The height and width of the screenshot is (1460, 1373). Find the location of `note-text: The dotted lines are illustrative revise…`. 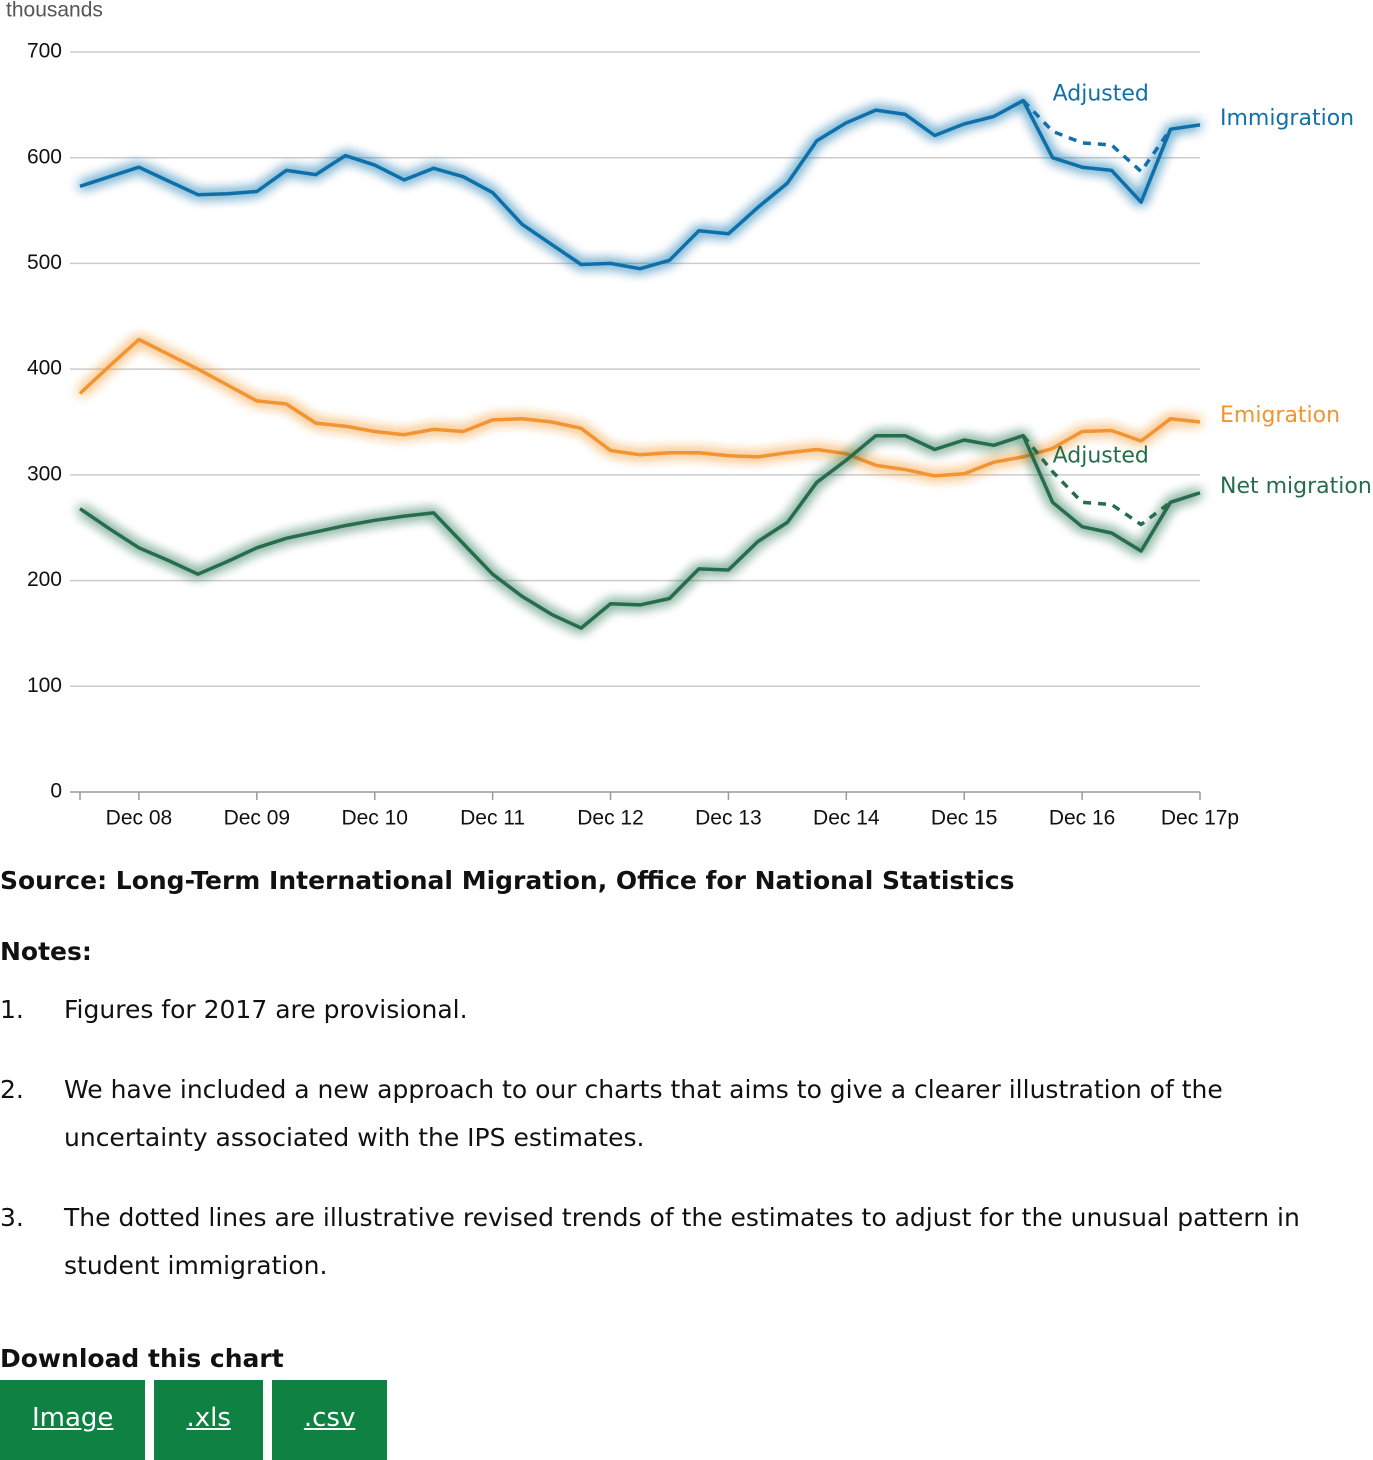

note-text: The dotted lines are illustrative revise… is located at coordinates (682, 1241).